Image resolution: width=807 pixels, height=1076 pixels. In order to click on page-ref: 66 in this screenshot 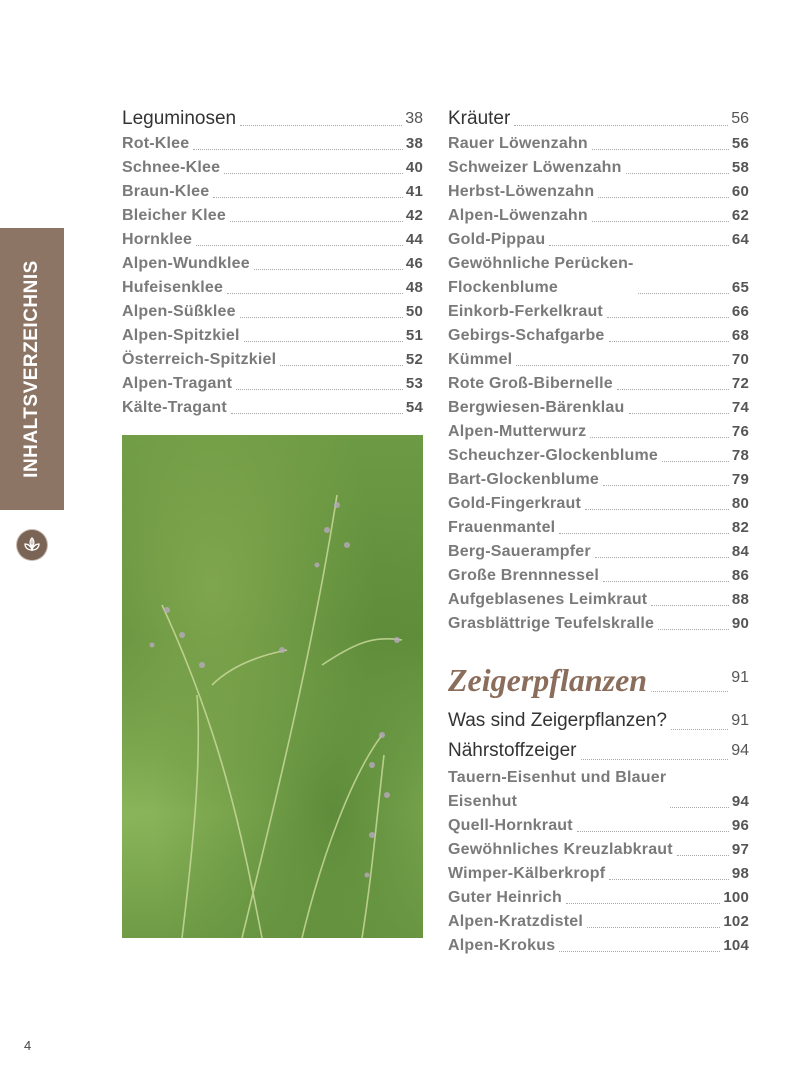, I will do `click(740, 311)`.